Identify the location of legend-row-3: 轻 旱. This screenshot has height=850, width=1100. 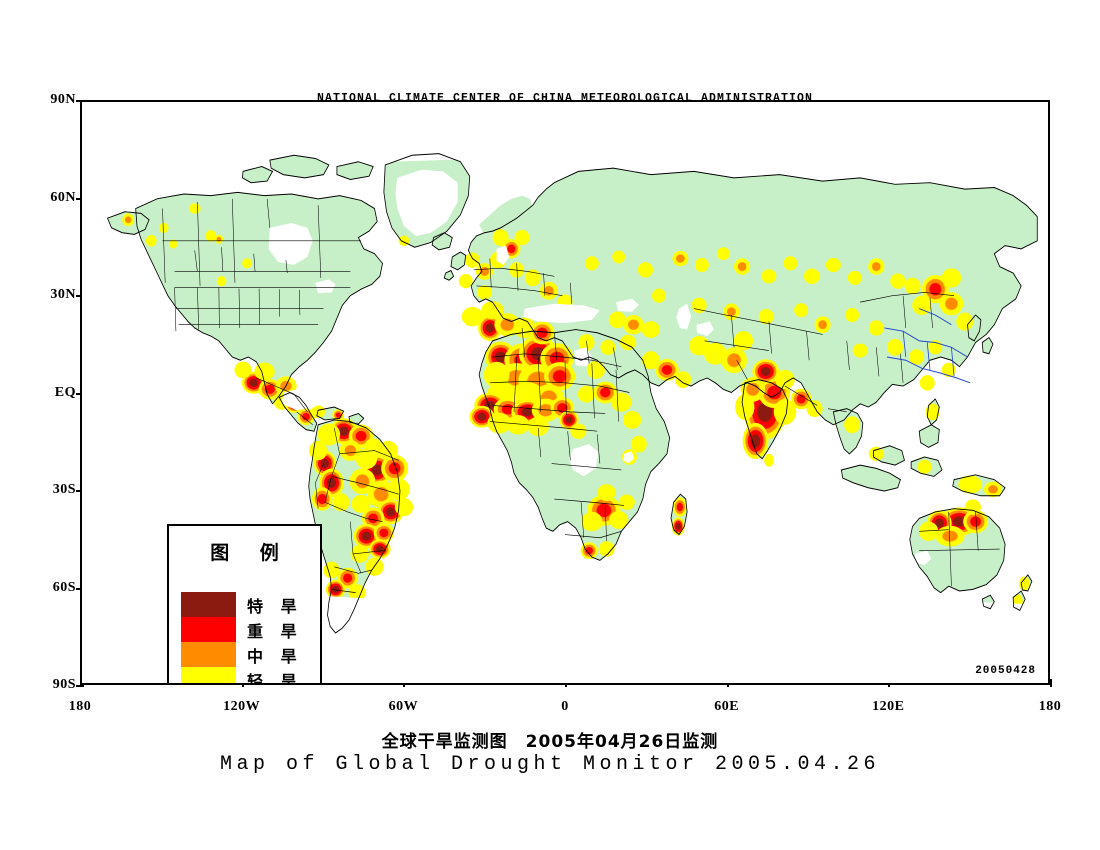
(247, 676).